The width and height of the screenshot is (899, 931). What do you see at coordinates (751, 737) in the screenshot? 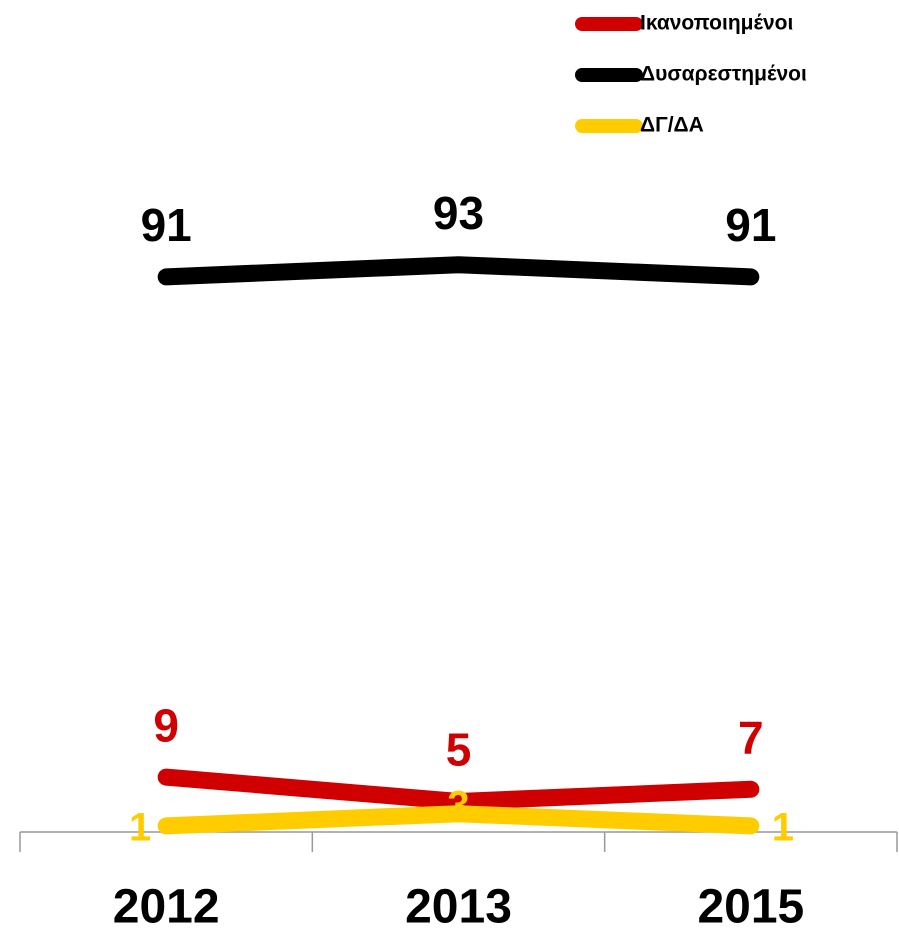
I see `data-label: 7` at bounding box center [751, 737].